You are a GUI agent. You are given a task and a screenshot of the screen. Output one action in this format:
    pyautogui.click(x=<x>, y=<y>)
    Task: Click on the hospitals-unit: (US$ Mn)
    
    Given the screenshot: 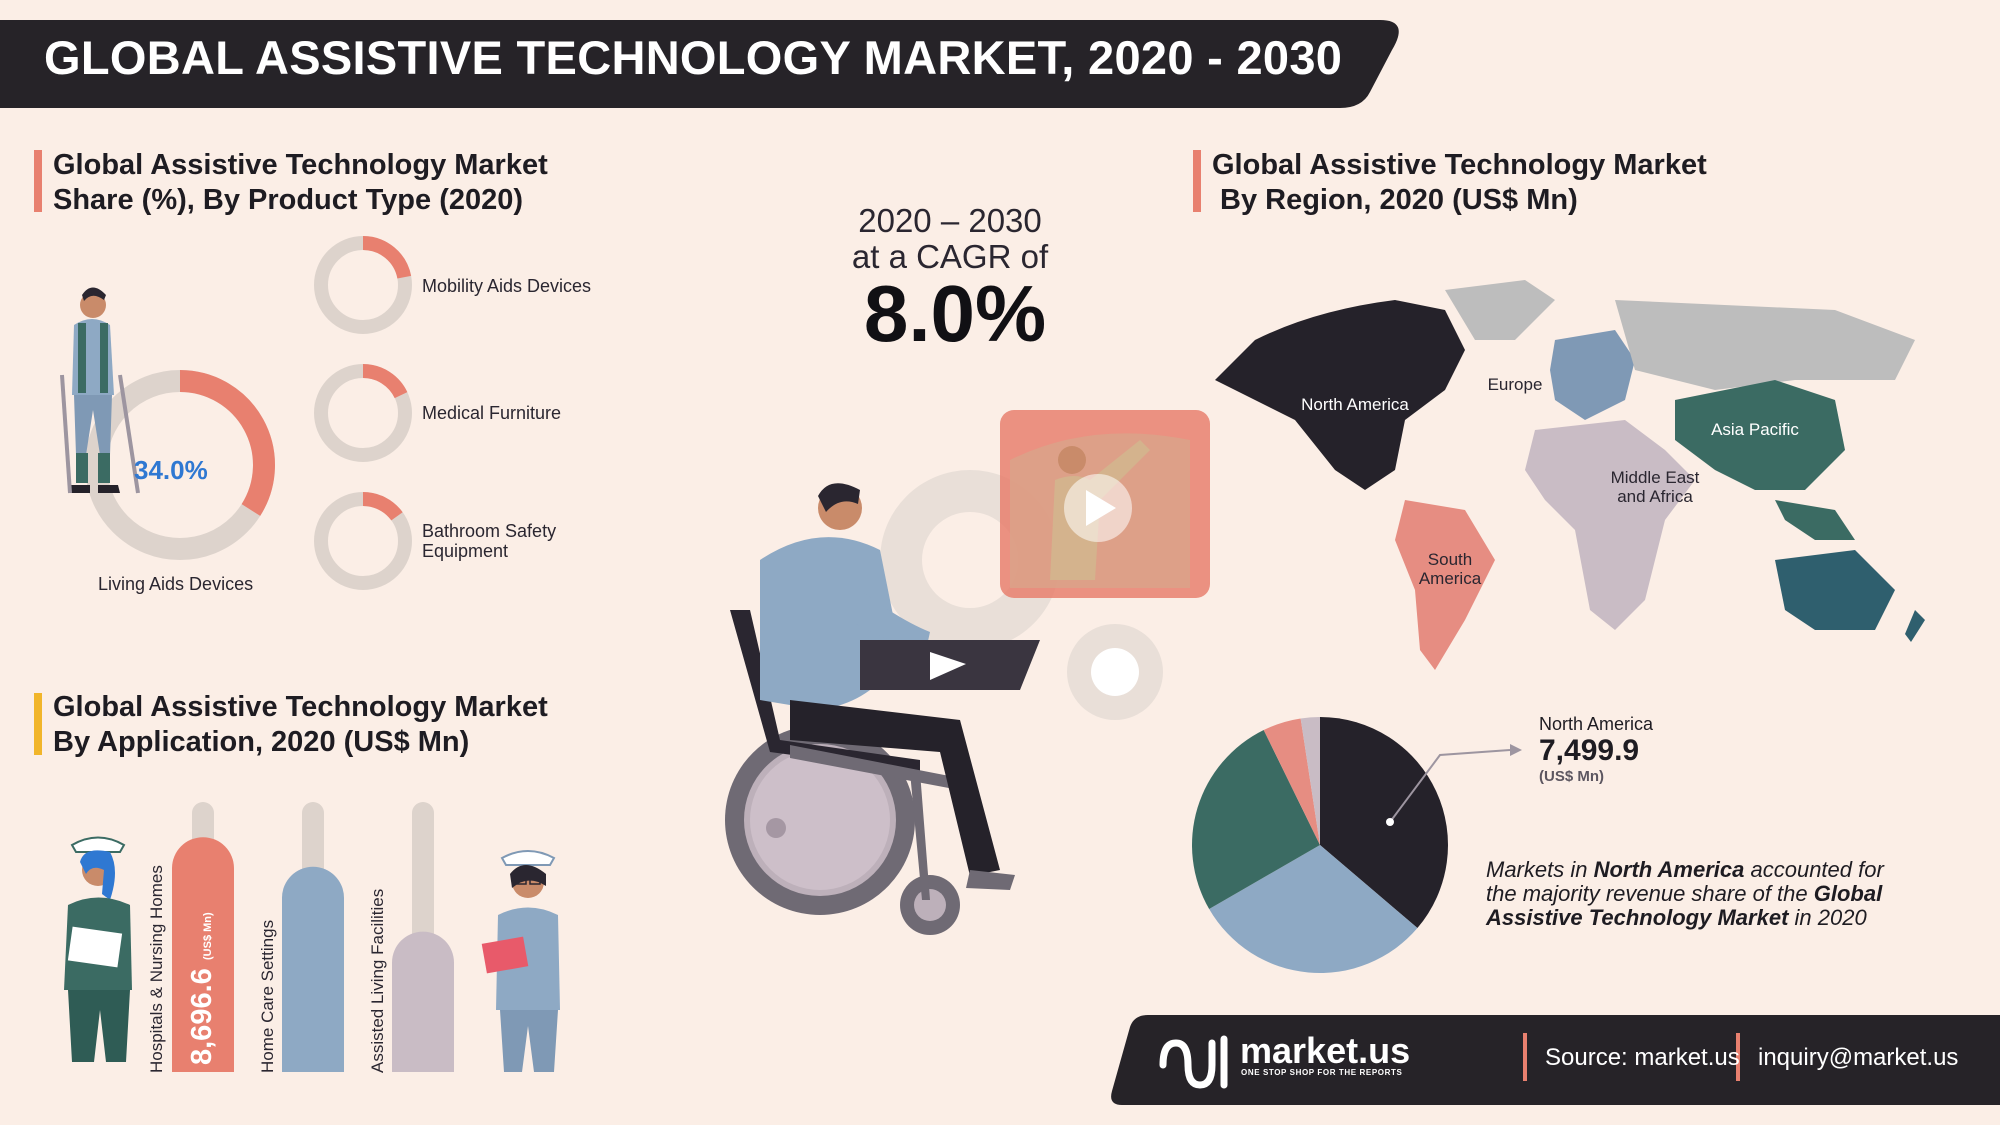 What is the action you would take?
    pyautogui.click(x=208, y=936)
    